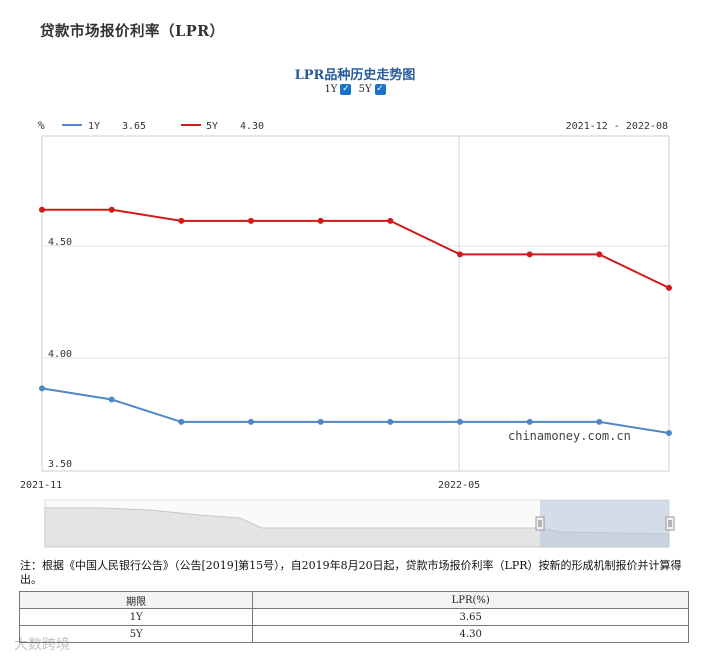 This screenshot has height=659, width=710. Describe the element at coordinates (60, 242) in the screenshot. I see `y-tick-label: 4.50` at that location.